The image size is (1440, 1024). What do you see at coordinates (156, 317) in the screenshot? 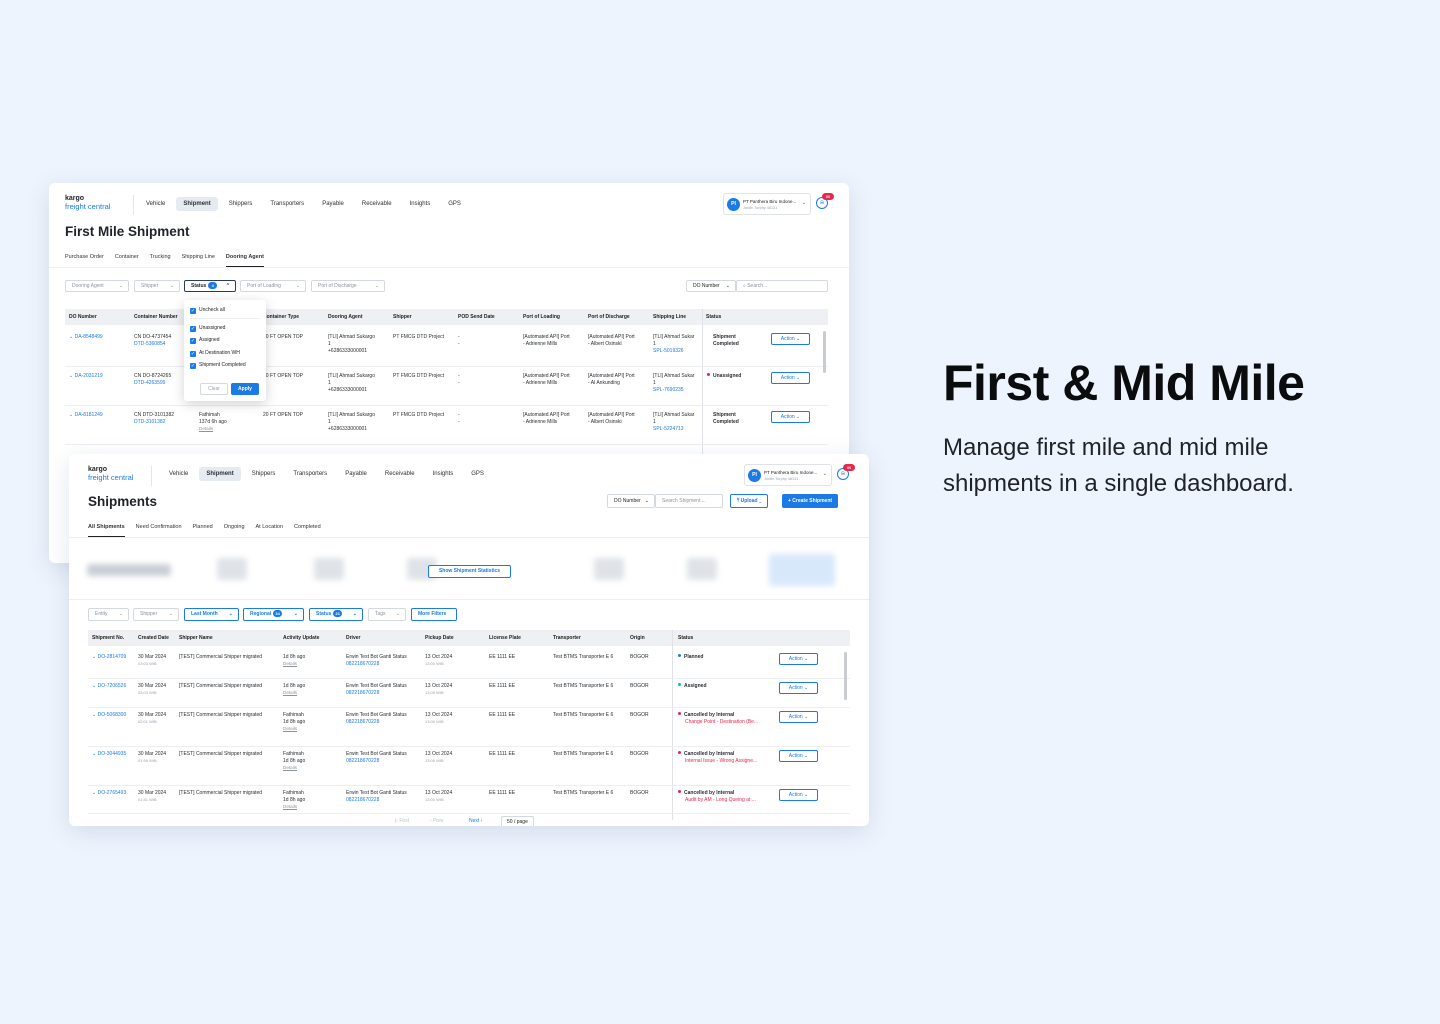
I see `col-container-number: Container Number` at bounding box center [156, 317].